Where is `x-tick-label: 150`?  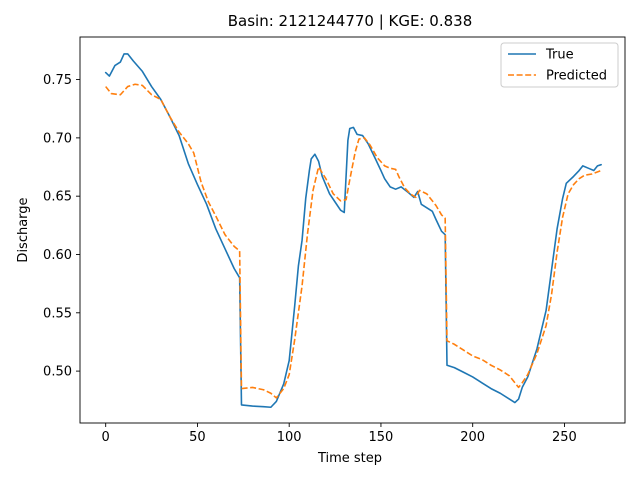
x-tick-label: 150 is located at coordinates (381, 437).